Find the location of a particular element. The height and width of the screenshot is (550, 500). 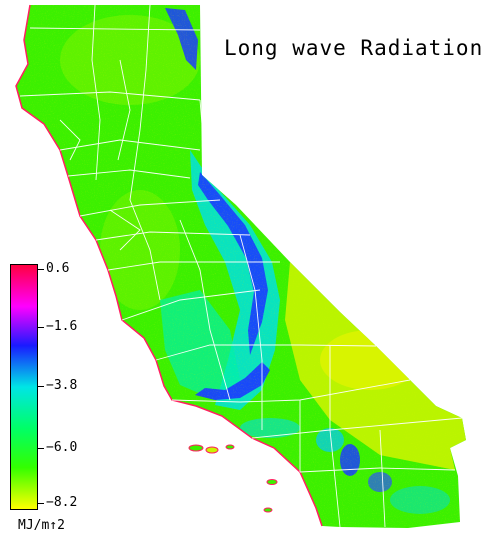

legend-label-4: −6.0 is located at coordinates (62, 447).